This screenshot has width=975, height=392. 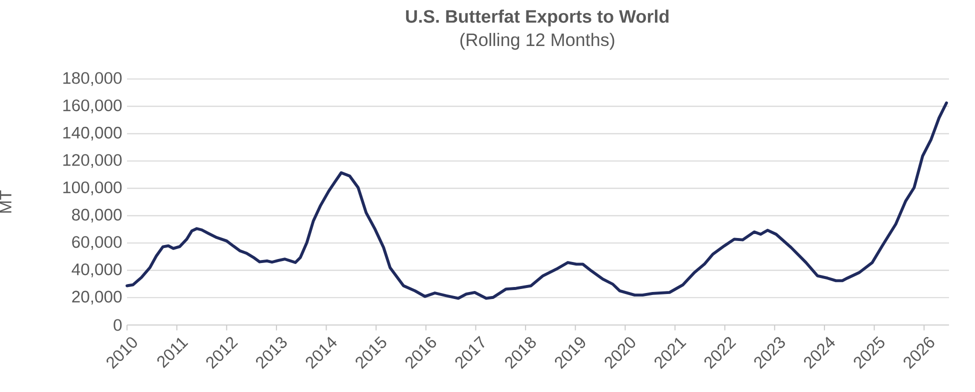 I want to click on y-tick-label: 120,000, so click(x=92, y=161).